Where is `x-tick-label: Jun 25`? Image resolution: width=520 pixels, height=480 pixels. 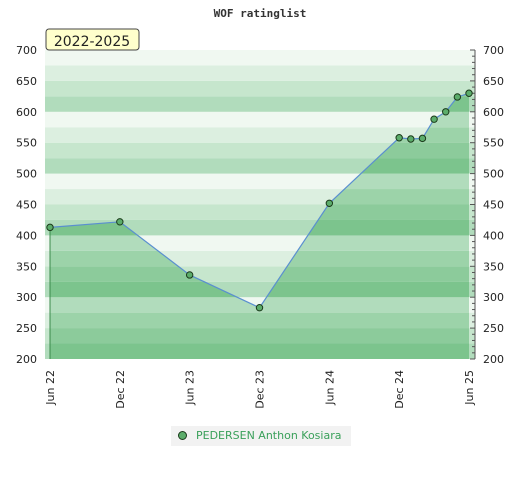 x-tick-label: Jun 25 is located at coordinates (469, 388).